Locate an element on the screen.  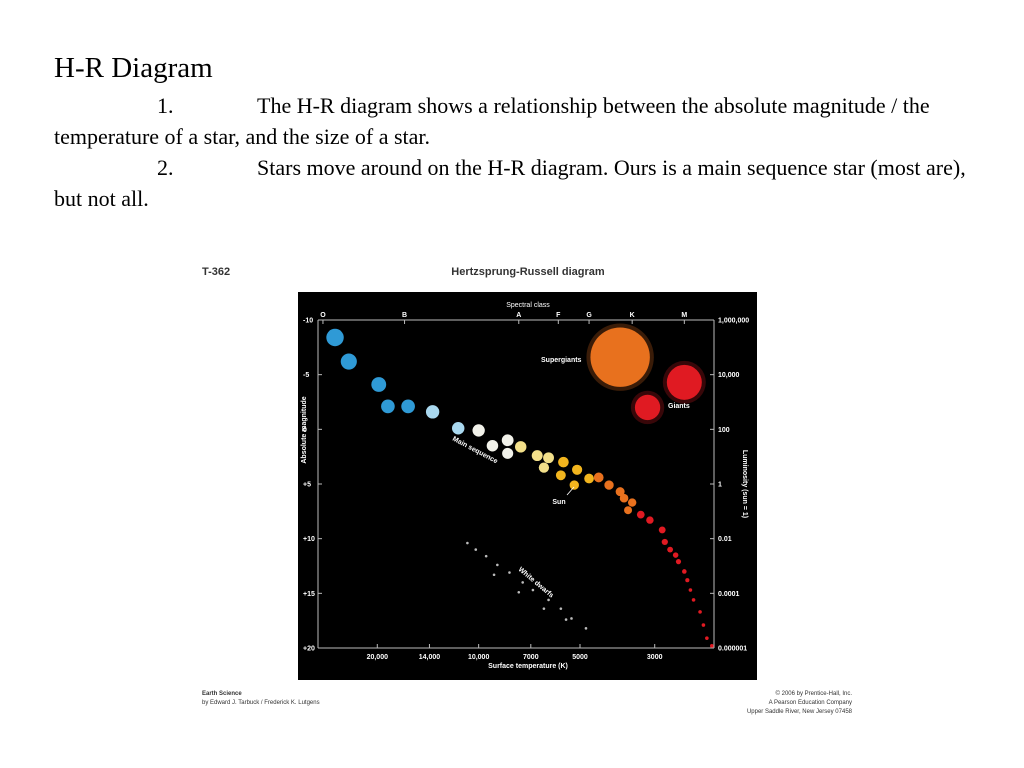
y-tick-label: +15 is located at coordinates (309, 594).